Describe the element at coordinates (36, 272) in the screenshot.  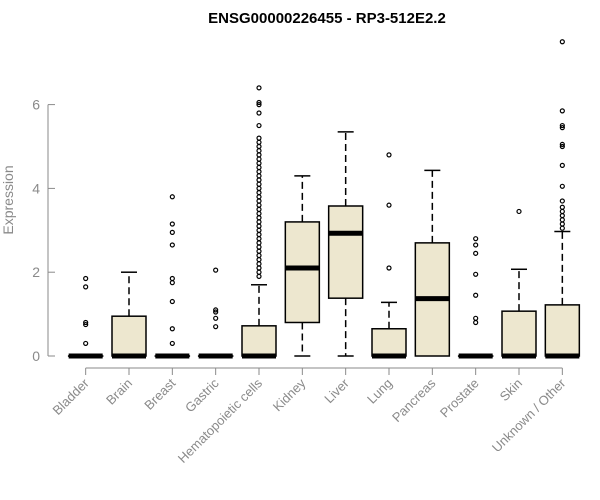
I see `y-tick-label: 2` at that location.